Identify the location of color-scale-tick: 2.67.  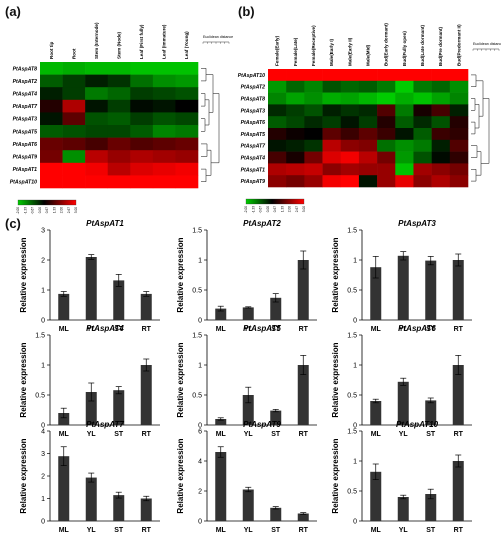
(69, 210).